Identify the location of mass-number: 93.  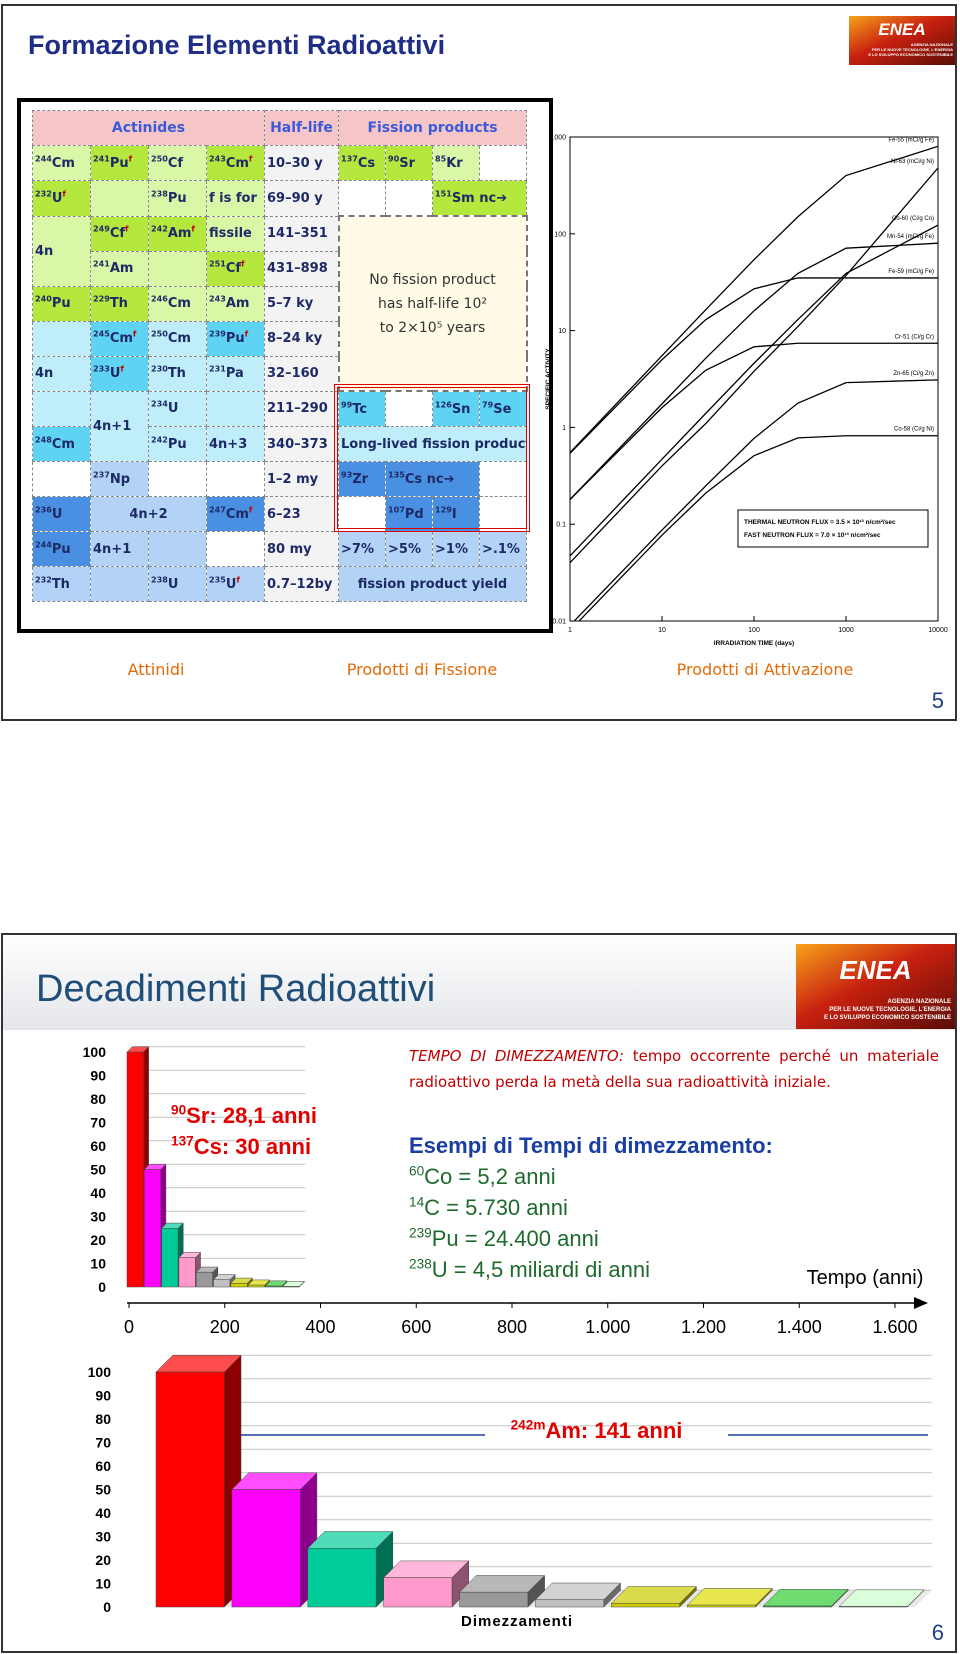
(347, 475).